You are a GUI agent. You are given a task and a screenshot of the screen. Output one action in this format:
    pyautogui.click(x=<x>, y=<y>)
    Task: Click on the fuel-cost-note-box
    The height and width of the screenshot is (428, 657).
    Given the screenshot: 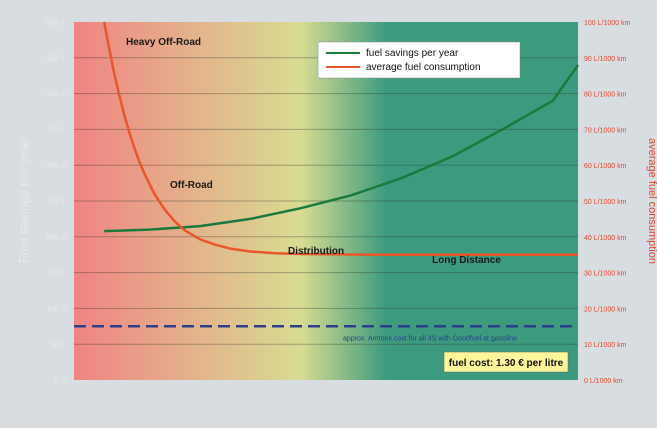 What is the action you would take?
    pyautogui.click(x=506, y=362)
    